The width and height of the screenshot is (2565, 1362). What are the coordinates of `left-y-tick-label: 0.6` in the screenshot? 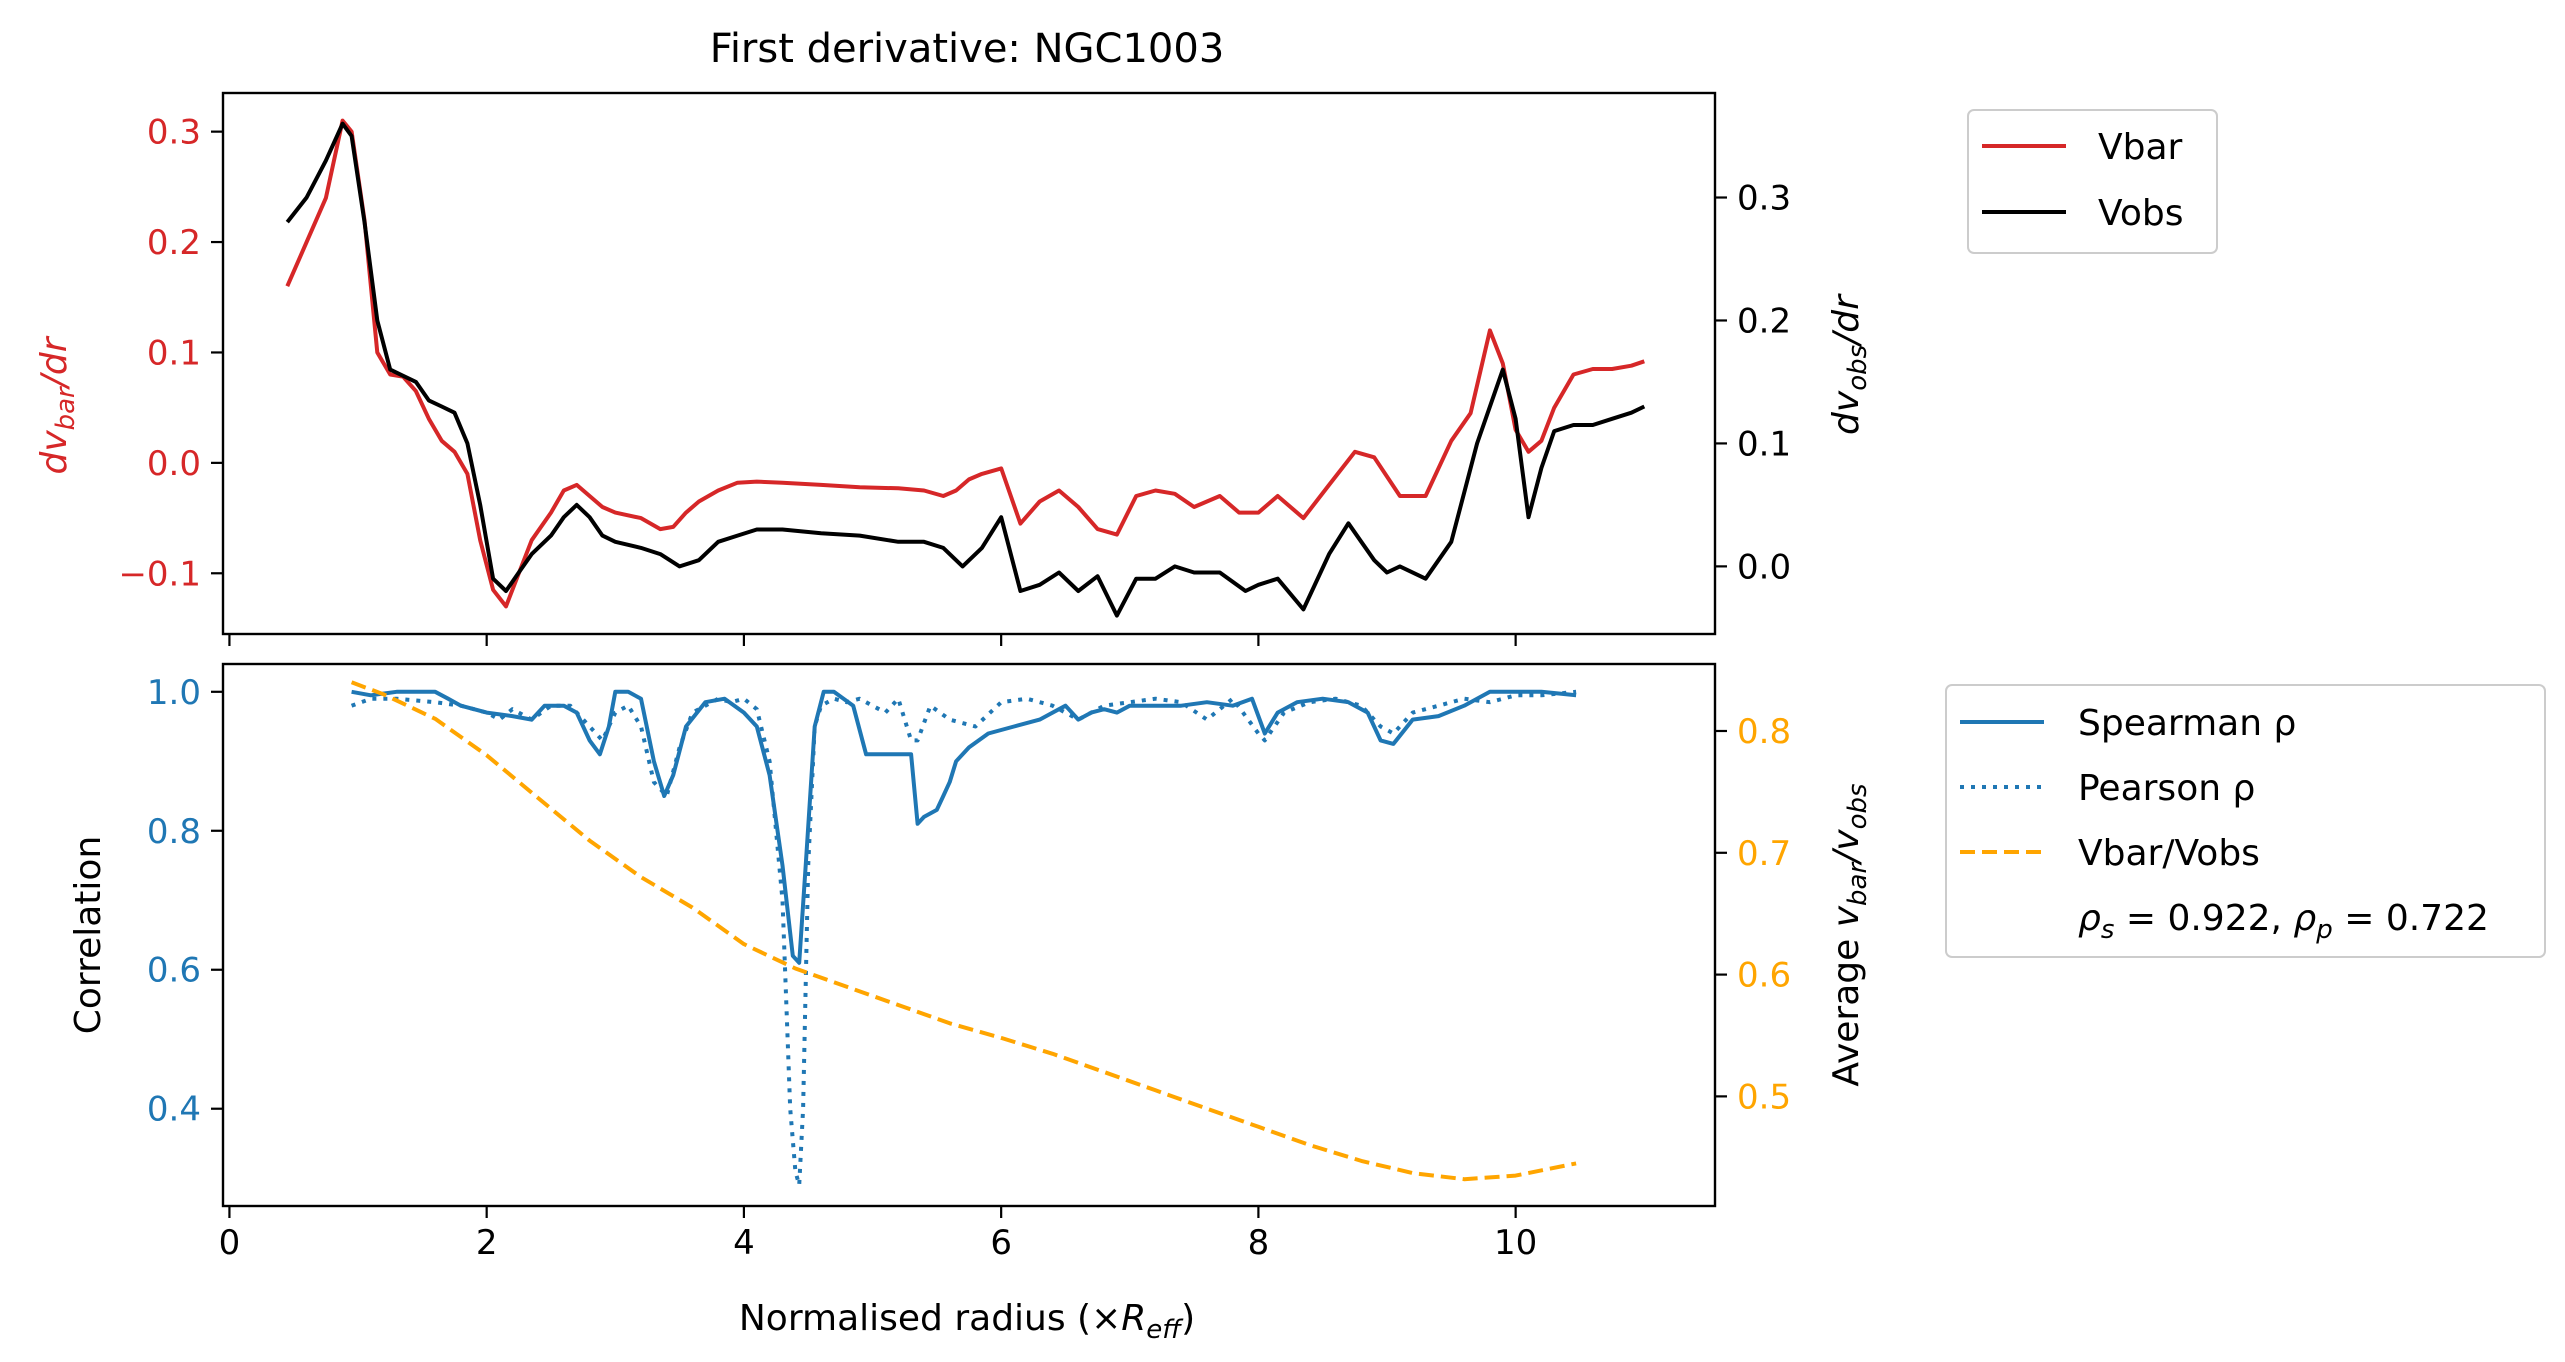 It's located at (174, 971).